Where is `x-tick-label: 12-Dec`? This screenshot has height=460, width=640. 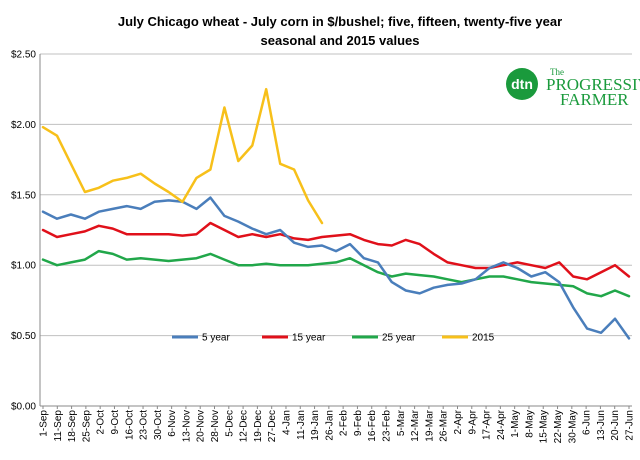 x-tick-label: 12-Dec is located at coordinates (244, 426).